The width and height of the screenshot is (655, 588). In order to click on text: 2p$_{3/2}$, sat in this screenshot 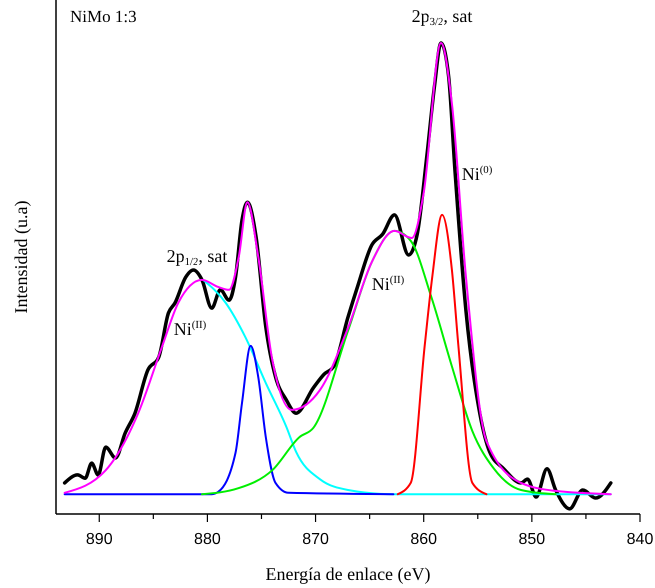, I will do `click(442, 17)`.